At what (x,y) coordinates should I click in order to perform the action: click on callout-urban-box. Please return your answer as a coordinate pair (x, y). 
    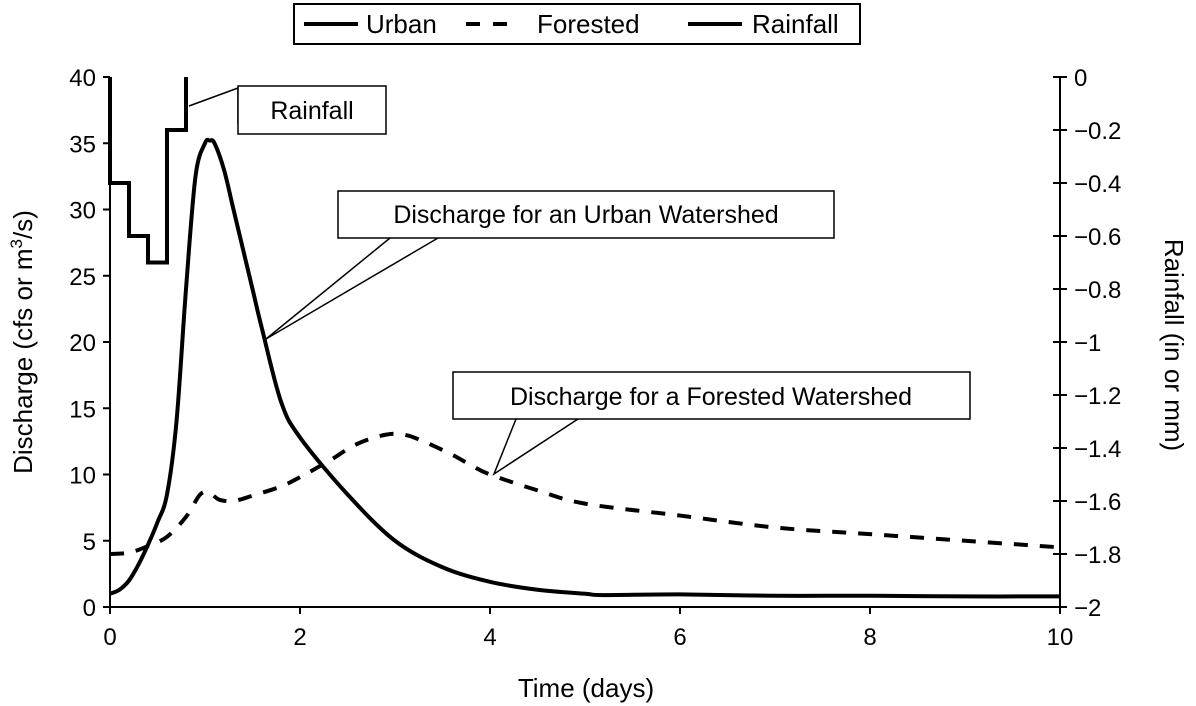
    Looking at the image, I should click on (586, 214).